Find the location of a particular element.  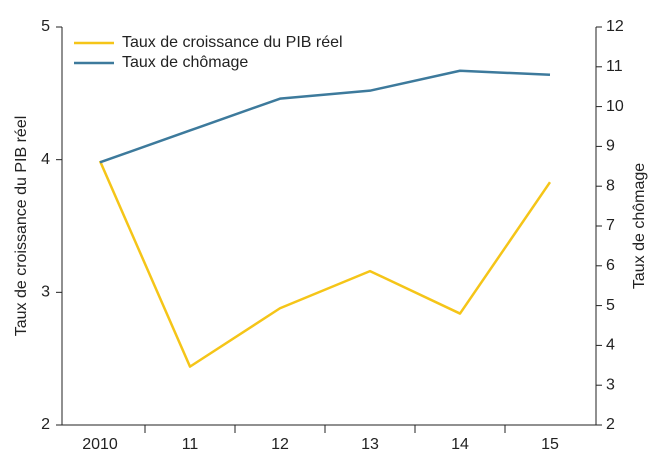

y2-tick-label: 6 is located at coordinates (610, 265).